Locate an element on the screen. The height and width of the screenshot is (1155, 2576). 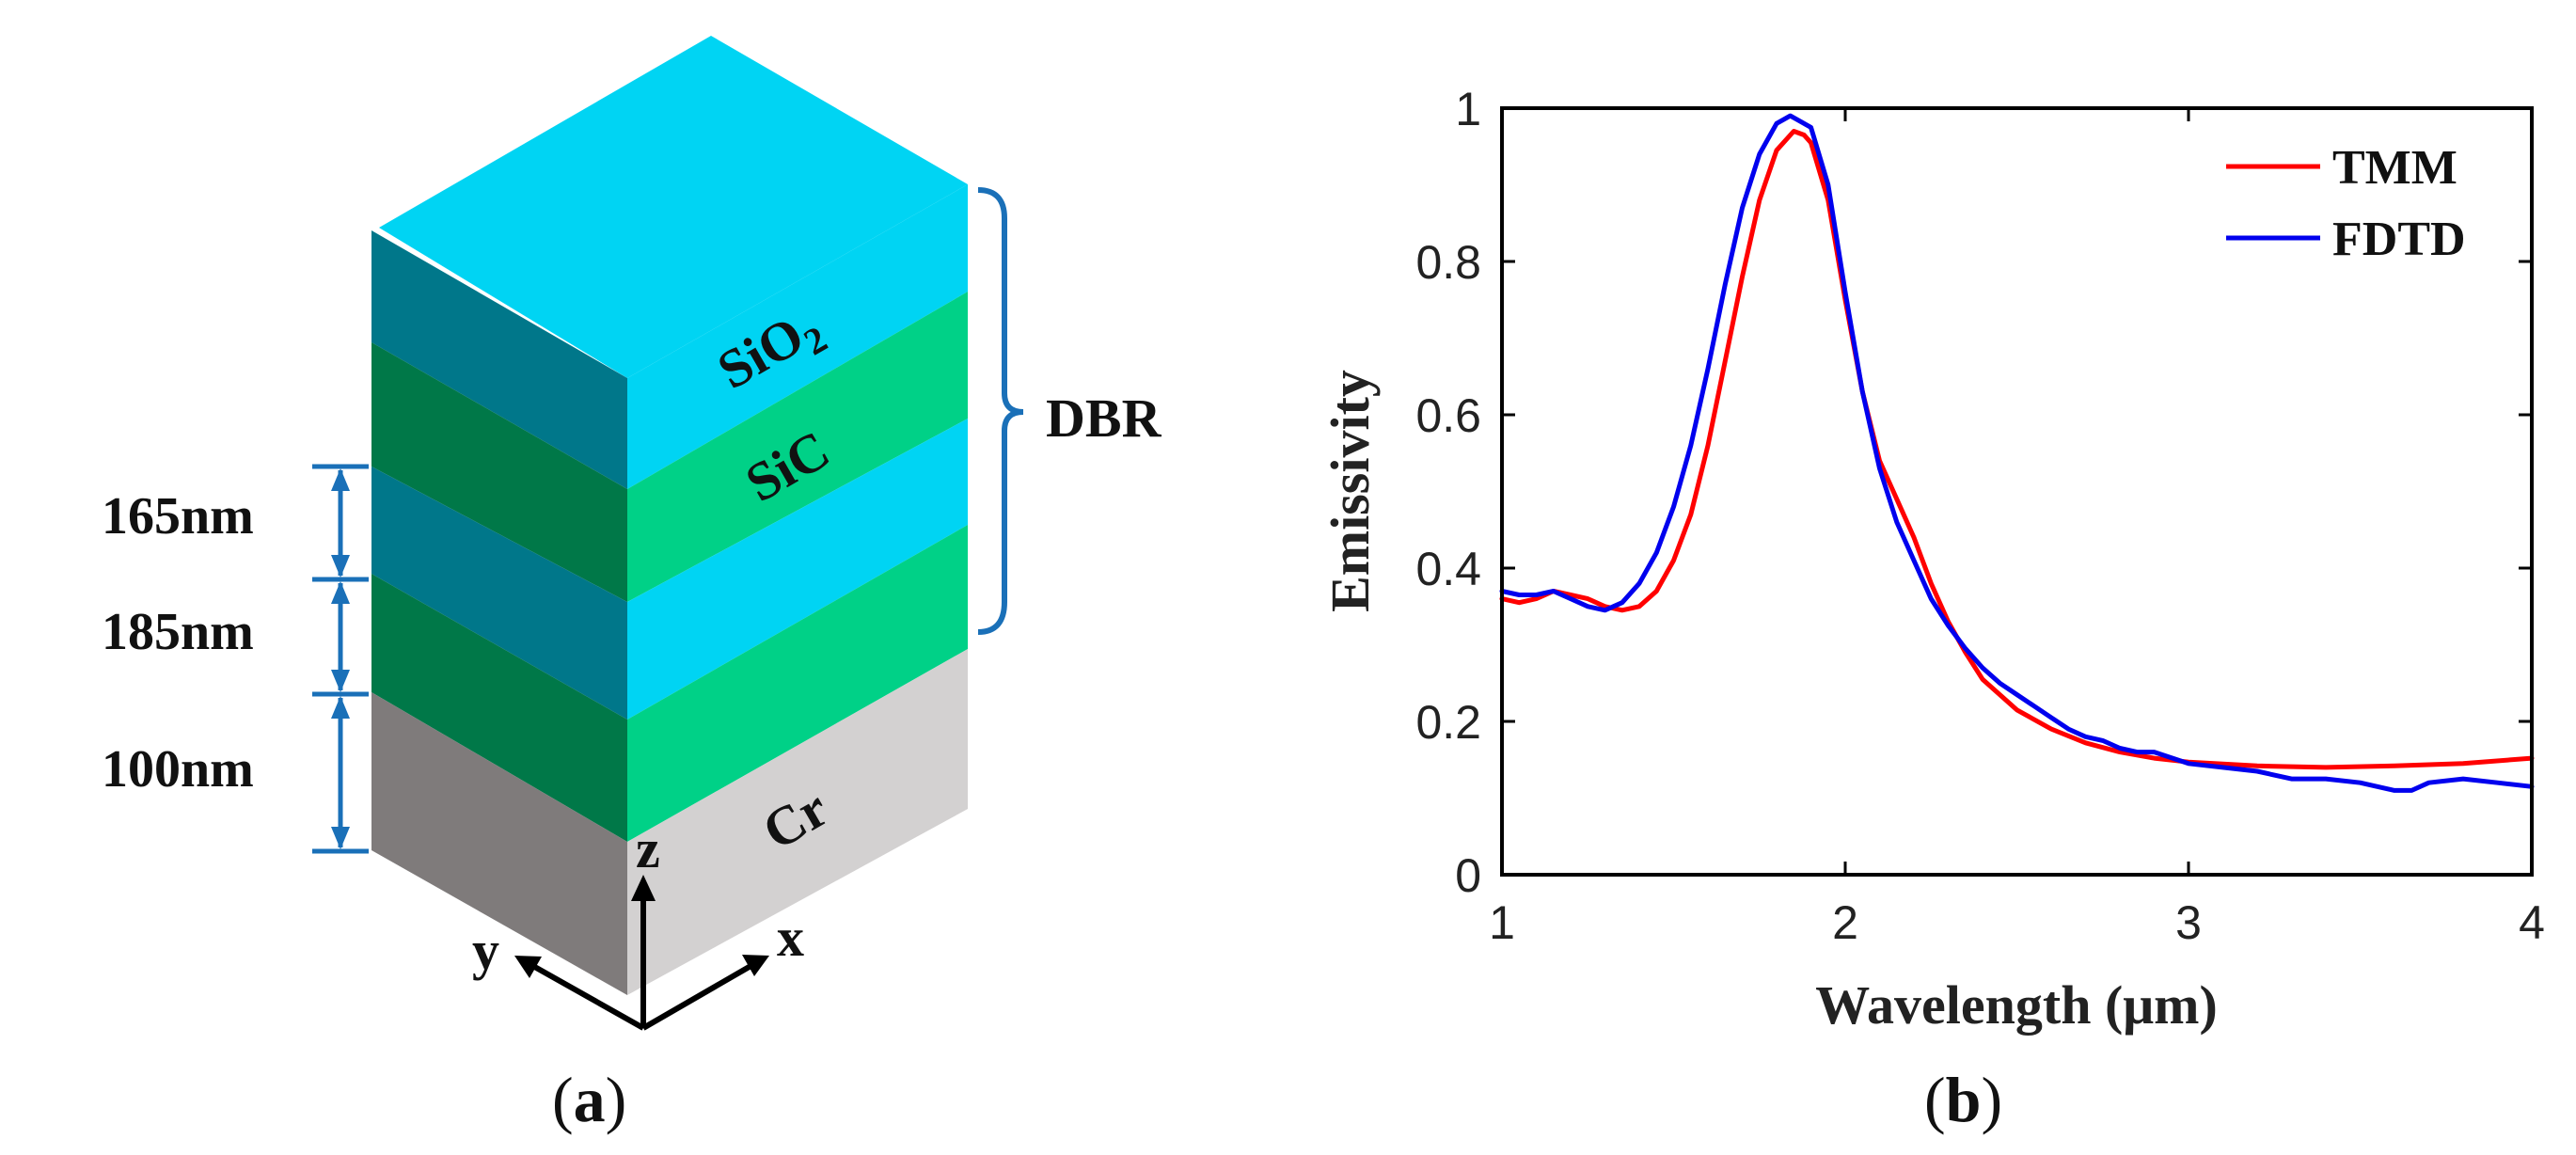
x-tick-label: 2 is located at coordinates (1845, 923).